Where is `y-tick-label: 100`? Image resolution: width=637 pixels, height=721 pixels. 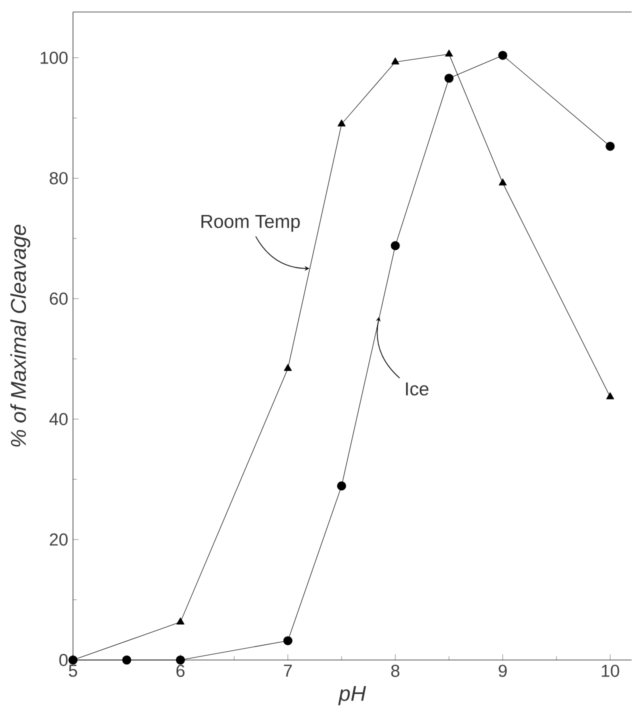 y-tick-label: 100 is located at coordinates (54, 58).